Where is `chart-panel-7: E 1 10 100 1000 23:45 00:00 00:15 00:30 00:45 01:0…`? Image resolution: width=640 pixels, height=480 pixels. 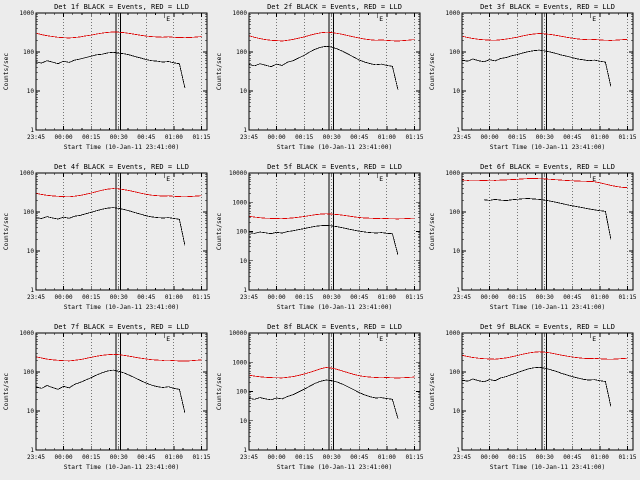
chart-panel-7: E 1 10 100 1000 23:45 00:00 00:15 00:30 00:45 01:0… is located at coordinates (107, 397).